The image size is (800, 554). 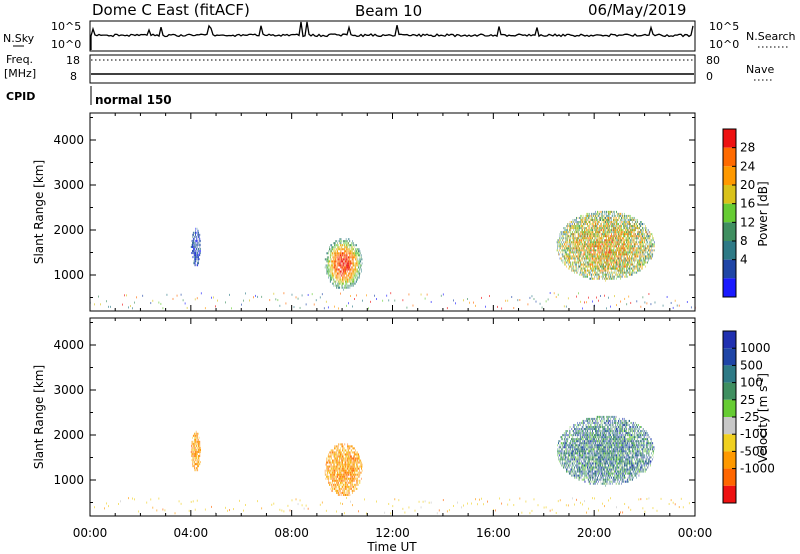 What do you see at coordinates (709, 76) in the screenshot?
I see `nave-tick-bottom: 0` at bounding box center [709, 76].